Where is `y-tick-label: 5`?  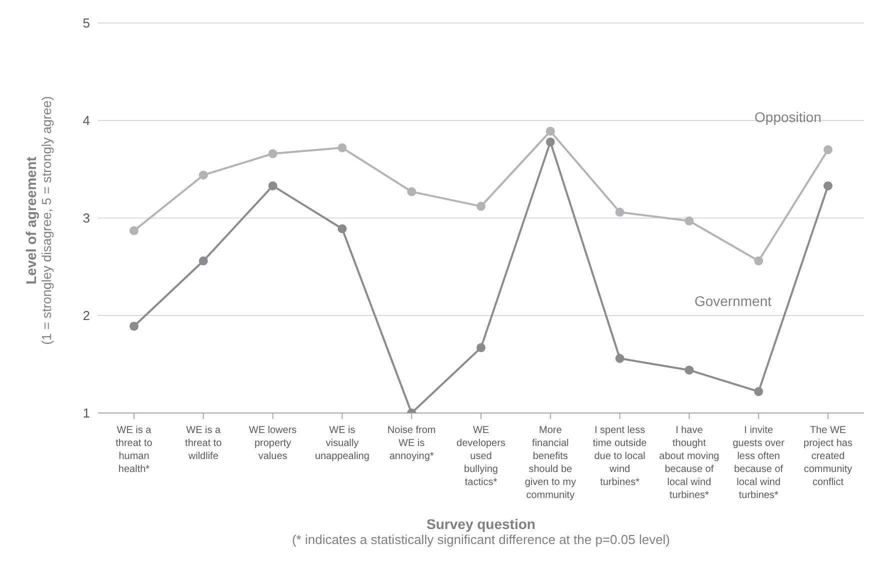 y-tick-label: 5 is located at coordinates (86, 23).